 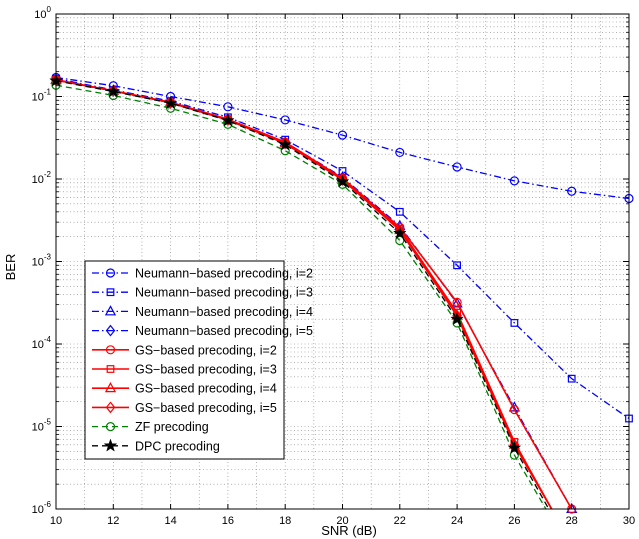 I want to click on legend-entry: Neumann−based precoding, i=5, so click(x=202, y=331).